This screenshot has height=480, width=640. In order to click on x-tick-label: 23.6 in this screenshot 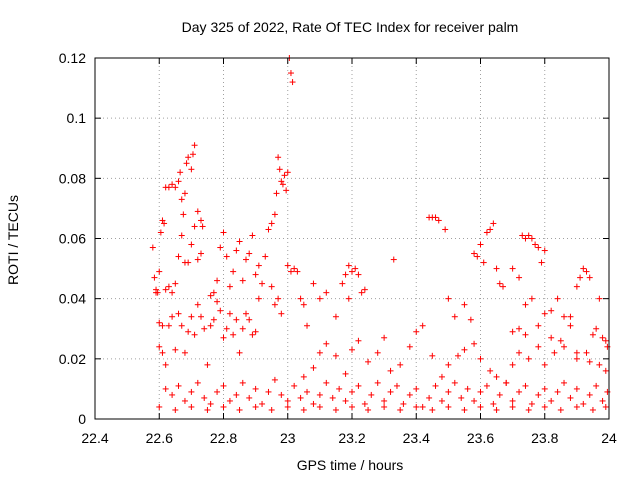, I will do `click(480, 438)`.